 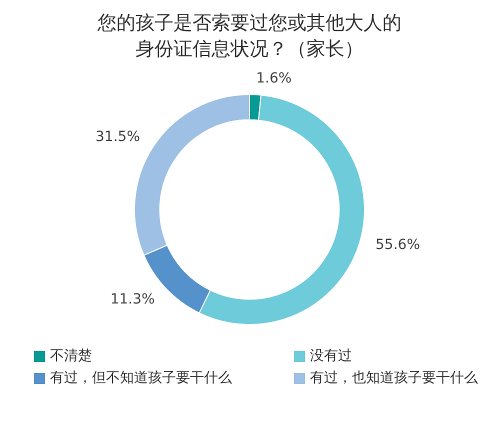 I want to click on legend-label: 不清楚, so click(x=71, y=356).